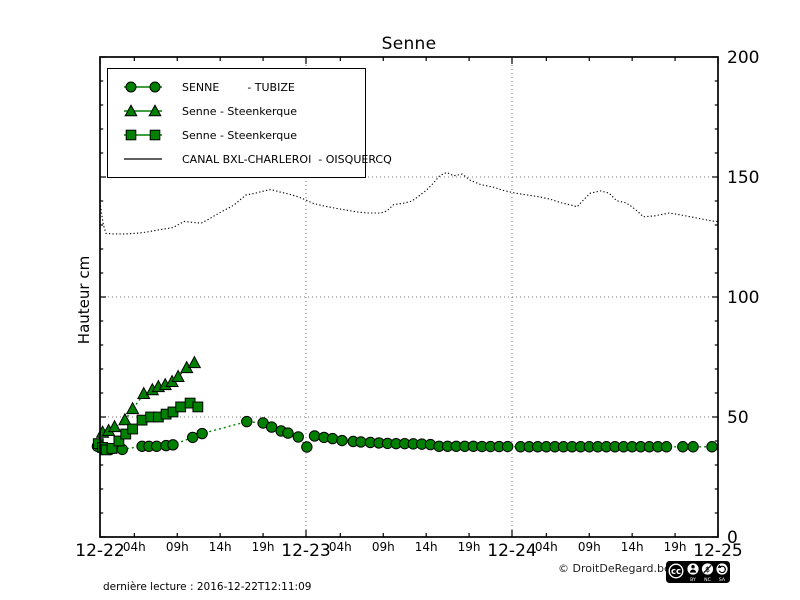 The width and height of the screenshot is (800, 600). I want to click on series-canal-bxl-charleroi-oisquercq, so click(409, 203).